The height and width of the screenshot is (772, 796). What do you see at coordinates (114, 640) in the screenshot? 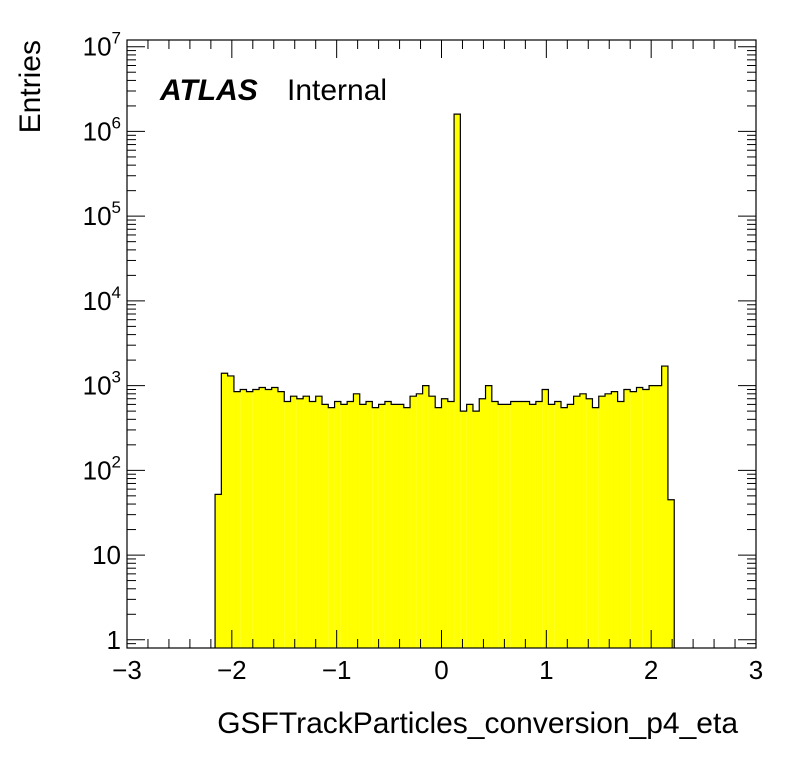
I see `y-tick-label: 1` at bounding box center [114, 640].